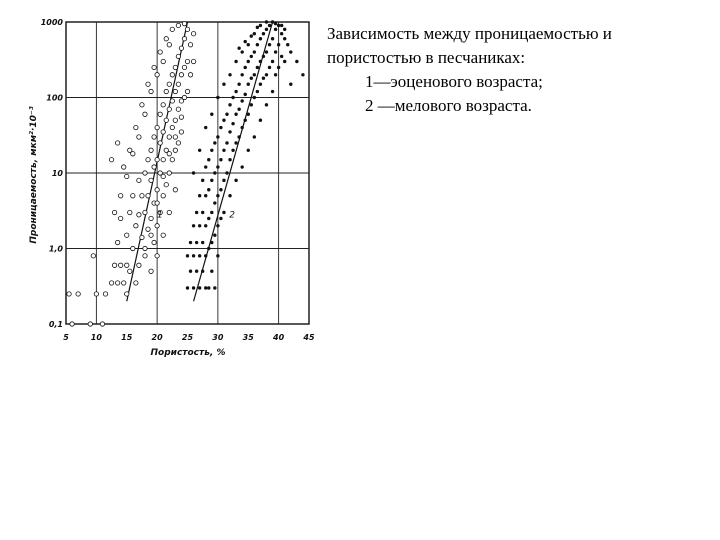  What do you see at coordinates (218, 337) in the screenshot?
I see `x-tick-label: 30` at bounding box center [218, 337].